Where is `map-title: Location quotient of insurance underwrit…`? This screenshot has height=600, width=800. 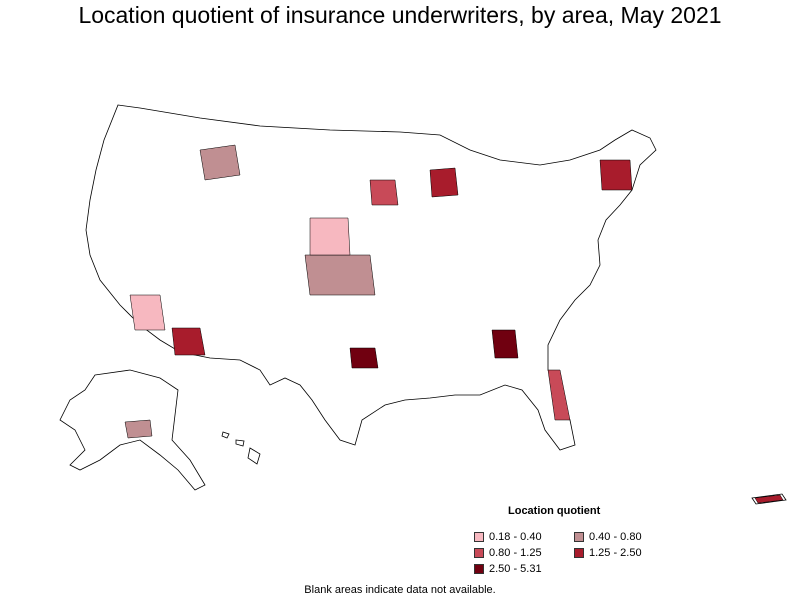
map-title: Location quotient of insurance underwrit… is located at coordinates (400, 15).